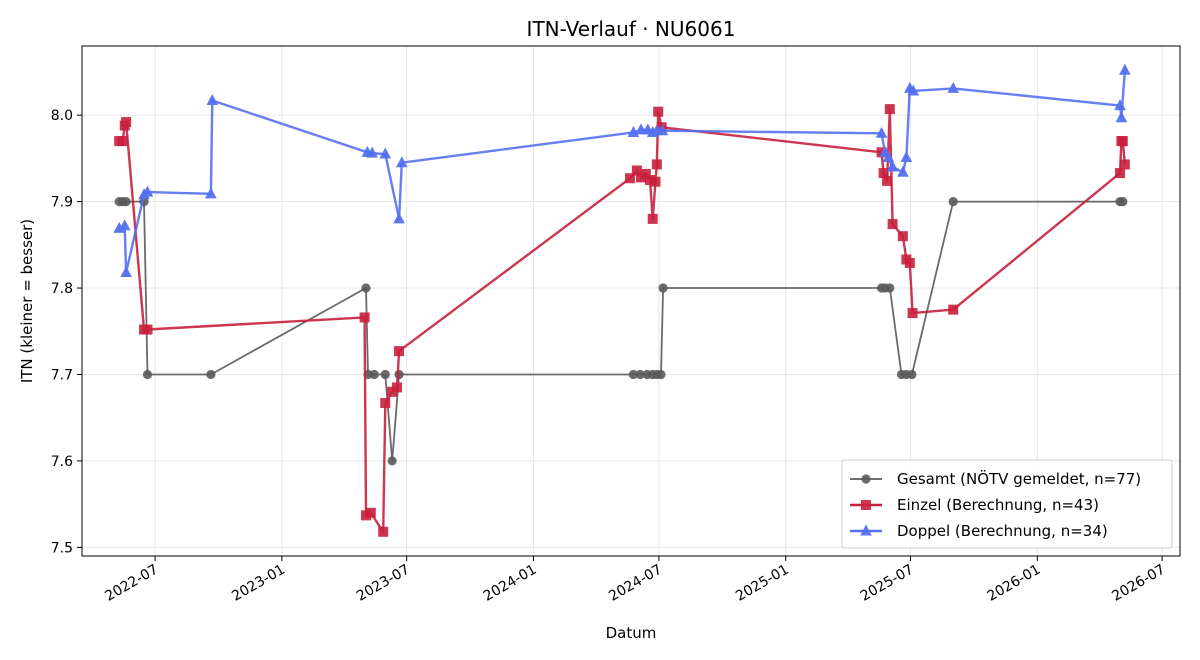 This screenshot has height=660, width=1200. I want to click on legend-entry: Doppel (Berechnung, n=34), so click(979, 531).